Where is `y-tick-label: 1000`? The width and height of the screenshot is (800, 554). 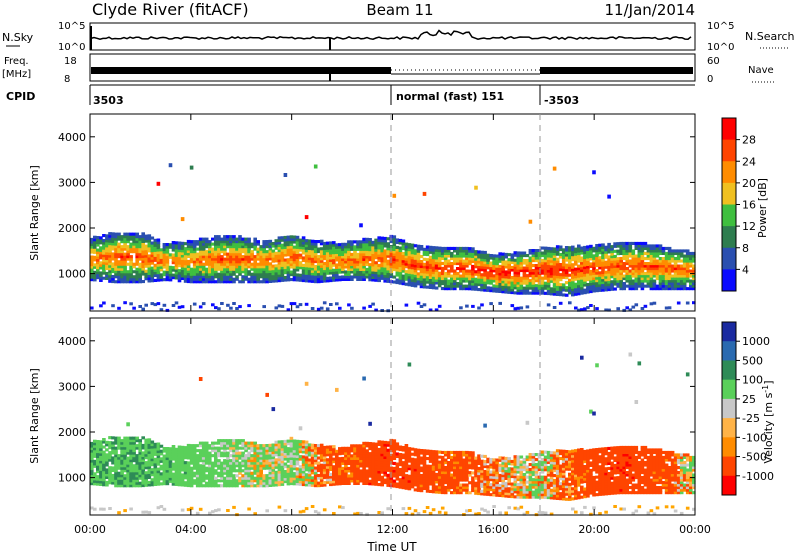 y-tick-label: 1000 is located at coordinates (72, 274).